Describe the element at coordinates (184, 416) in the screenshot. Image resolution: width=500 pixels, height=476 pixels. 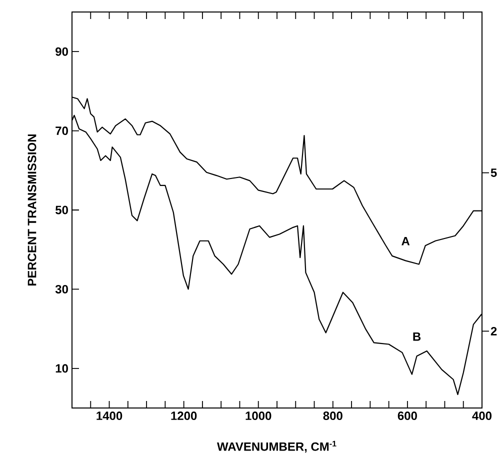
I see `x-tick-label: 1200` at that location.